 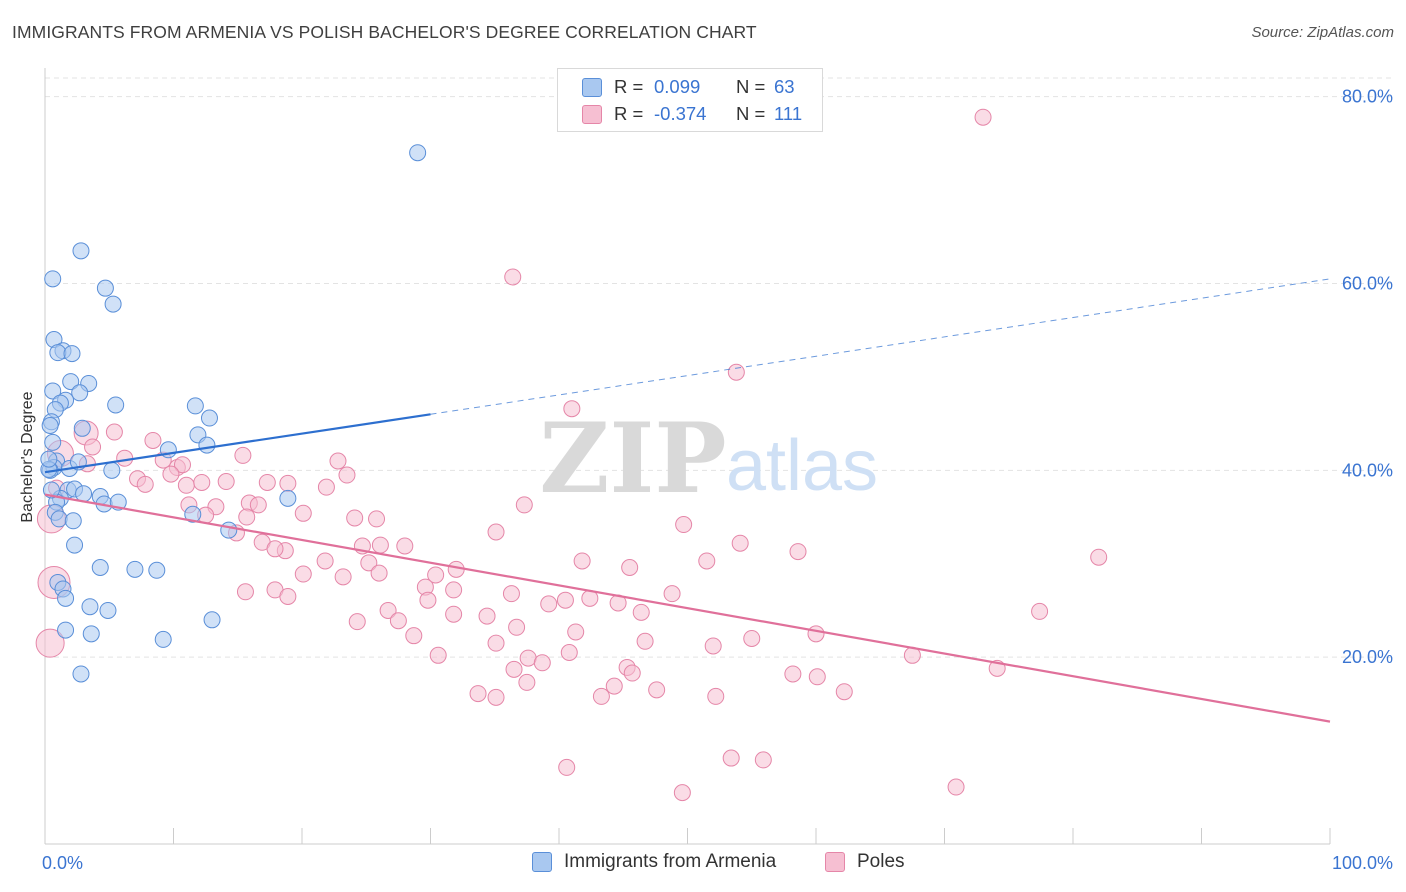 What do you see at coordinates (802, 466) in the screenshot?
I see `watermark-atlas: atlas` at bounding box center [802, 466].